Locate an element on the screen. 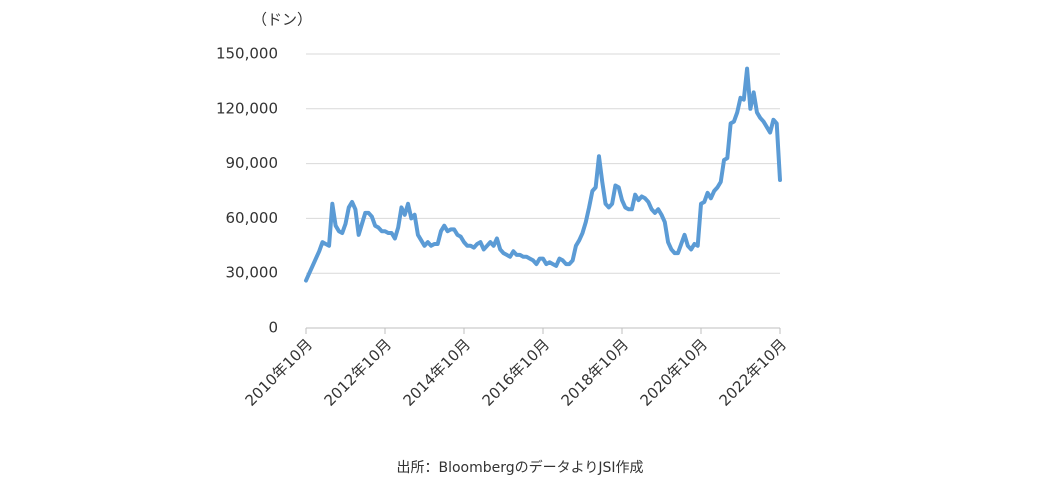  unit-label: （ドン） is located at coordinates (282, 20).